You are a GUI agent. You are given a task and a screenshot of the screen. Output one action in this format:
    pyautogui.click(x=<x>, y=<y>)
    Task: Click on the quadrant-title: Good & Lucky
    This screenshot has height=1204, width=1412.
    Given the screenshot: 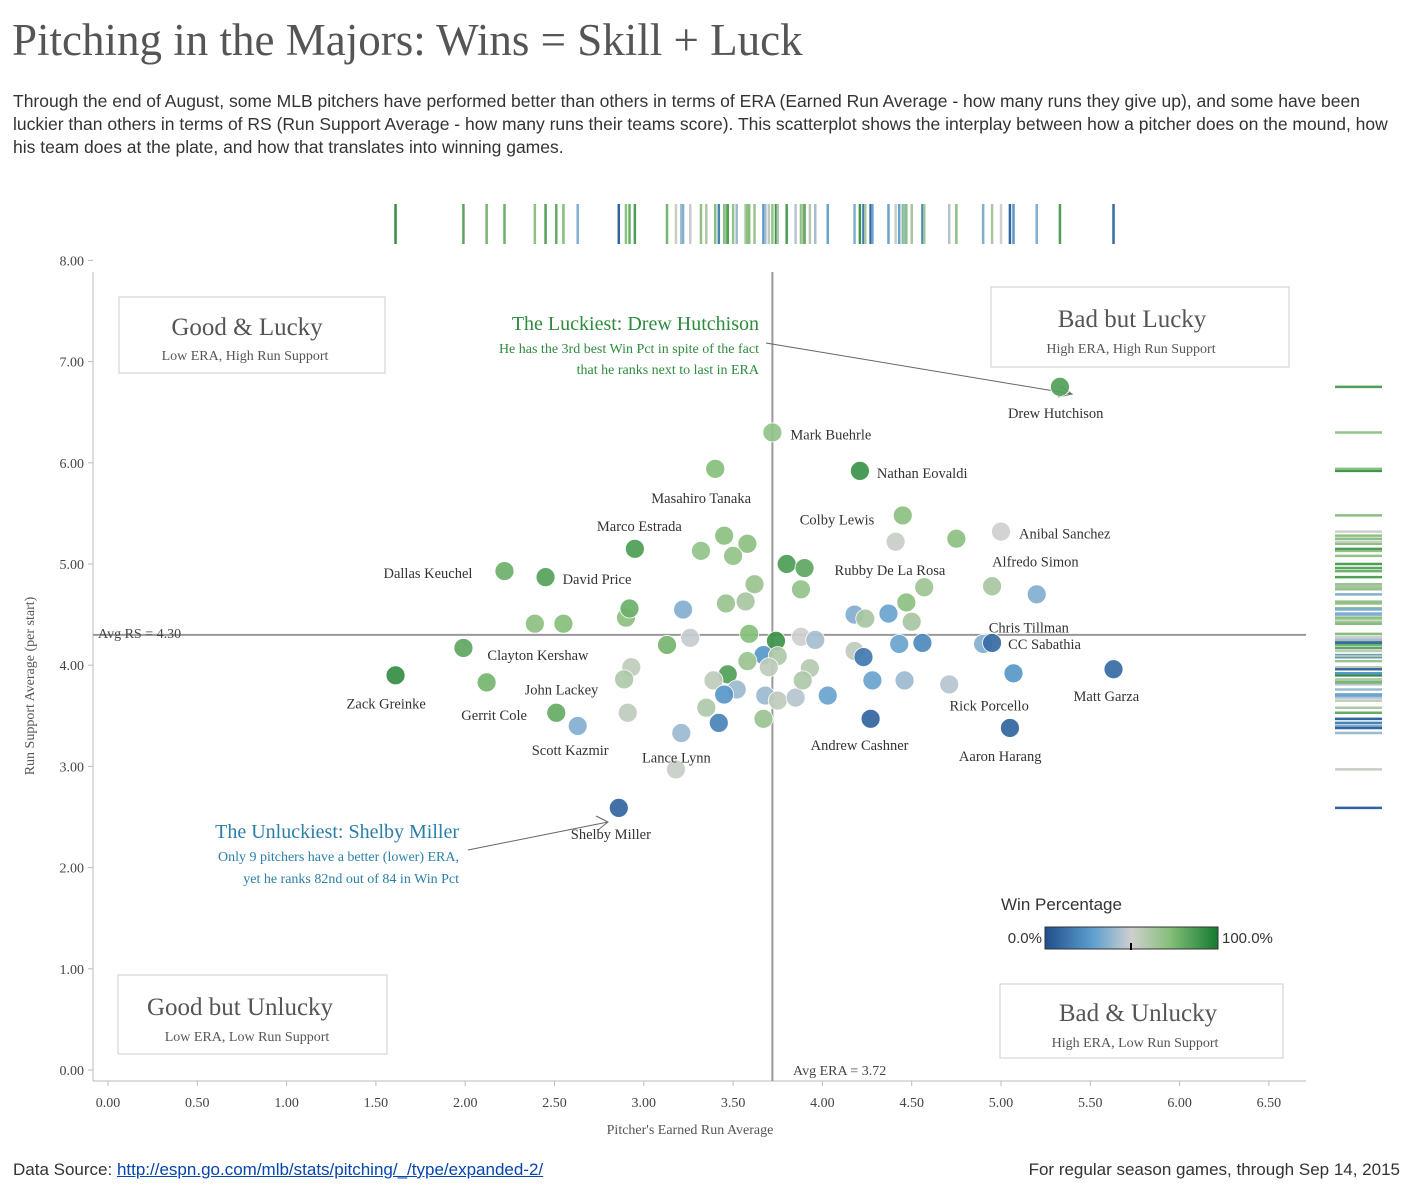 What is the action you would take?
    pyautogui.click(x=247, y=327)
    